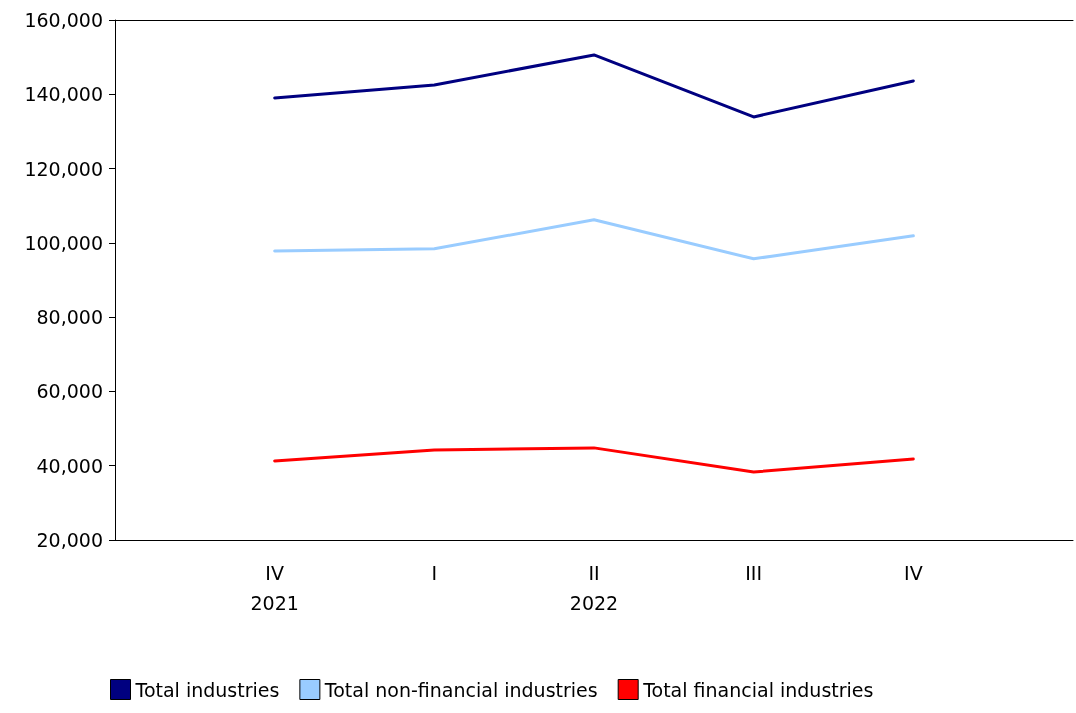 The image size is (1076, 713). What do you see at coordinates (63, 168) in the screenshot?
I see `y-tick-label: 120,000` at bounding box center [63, 168].